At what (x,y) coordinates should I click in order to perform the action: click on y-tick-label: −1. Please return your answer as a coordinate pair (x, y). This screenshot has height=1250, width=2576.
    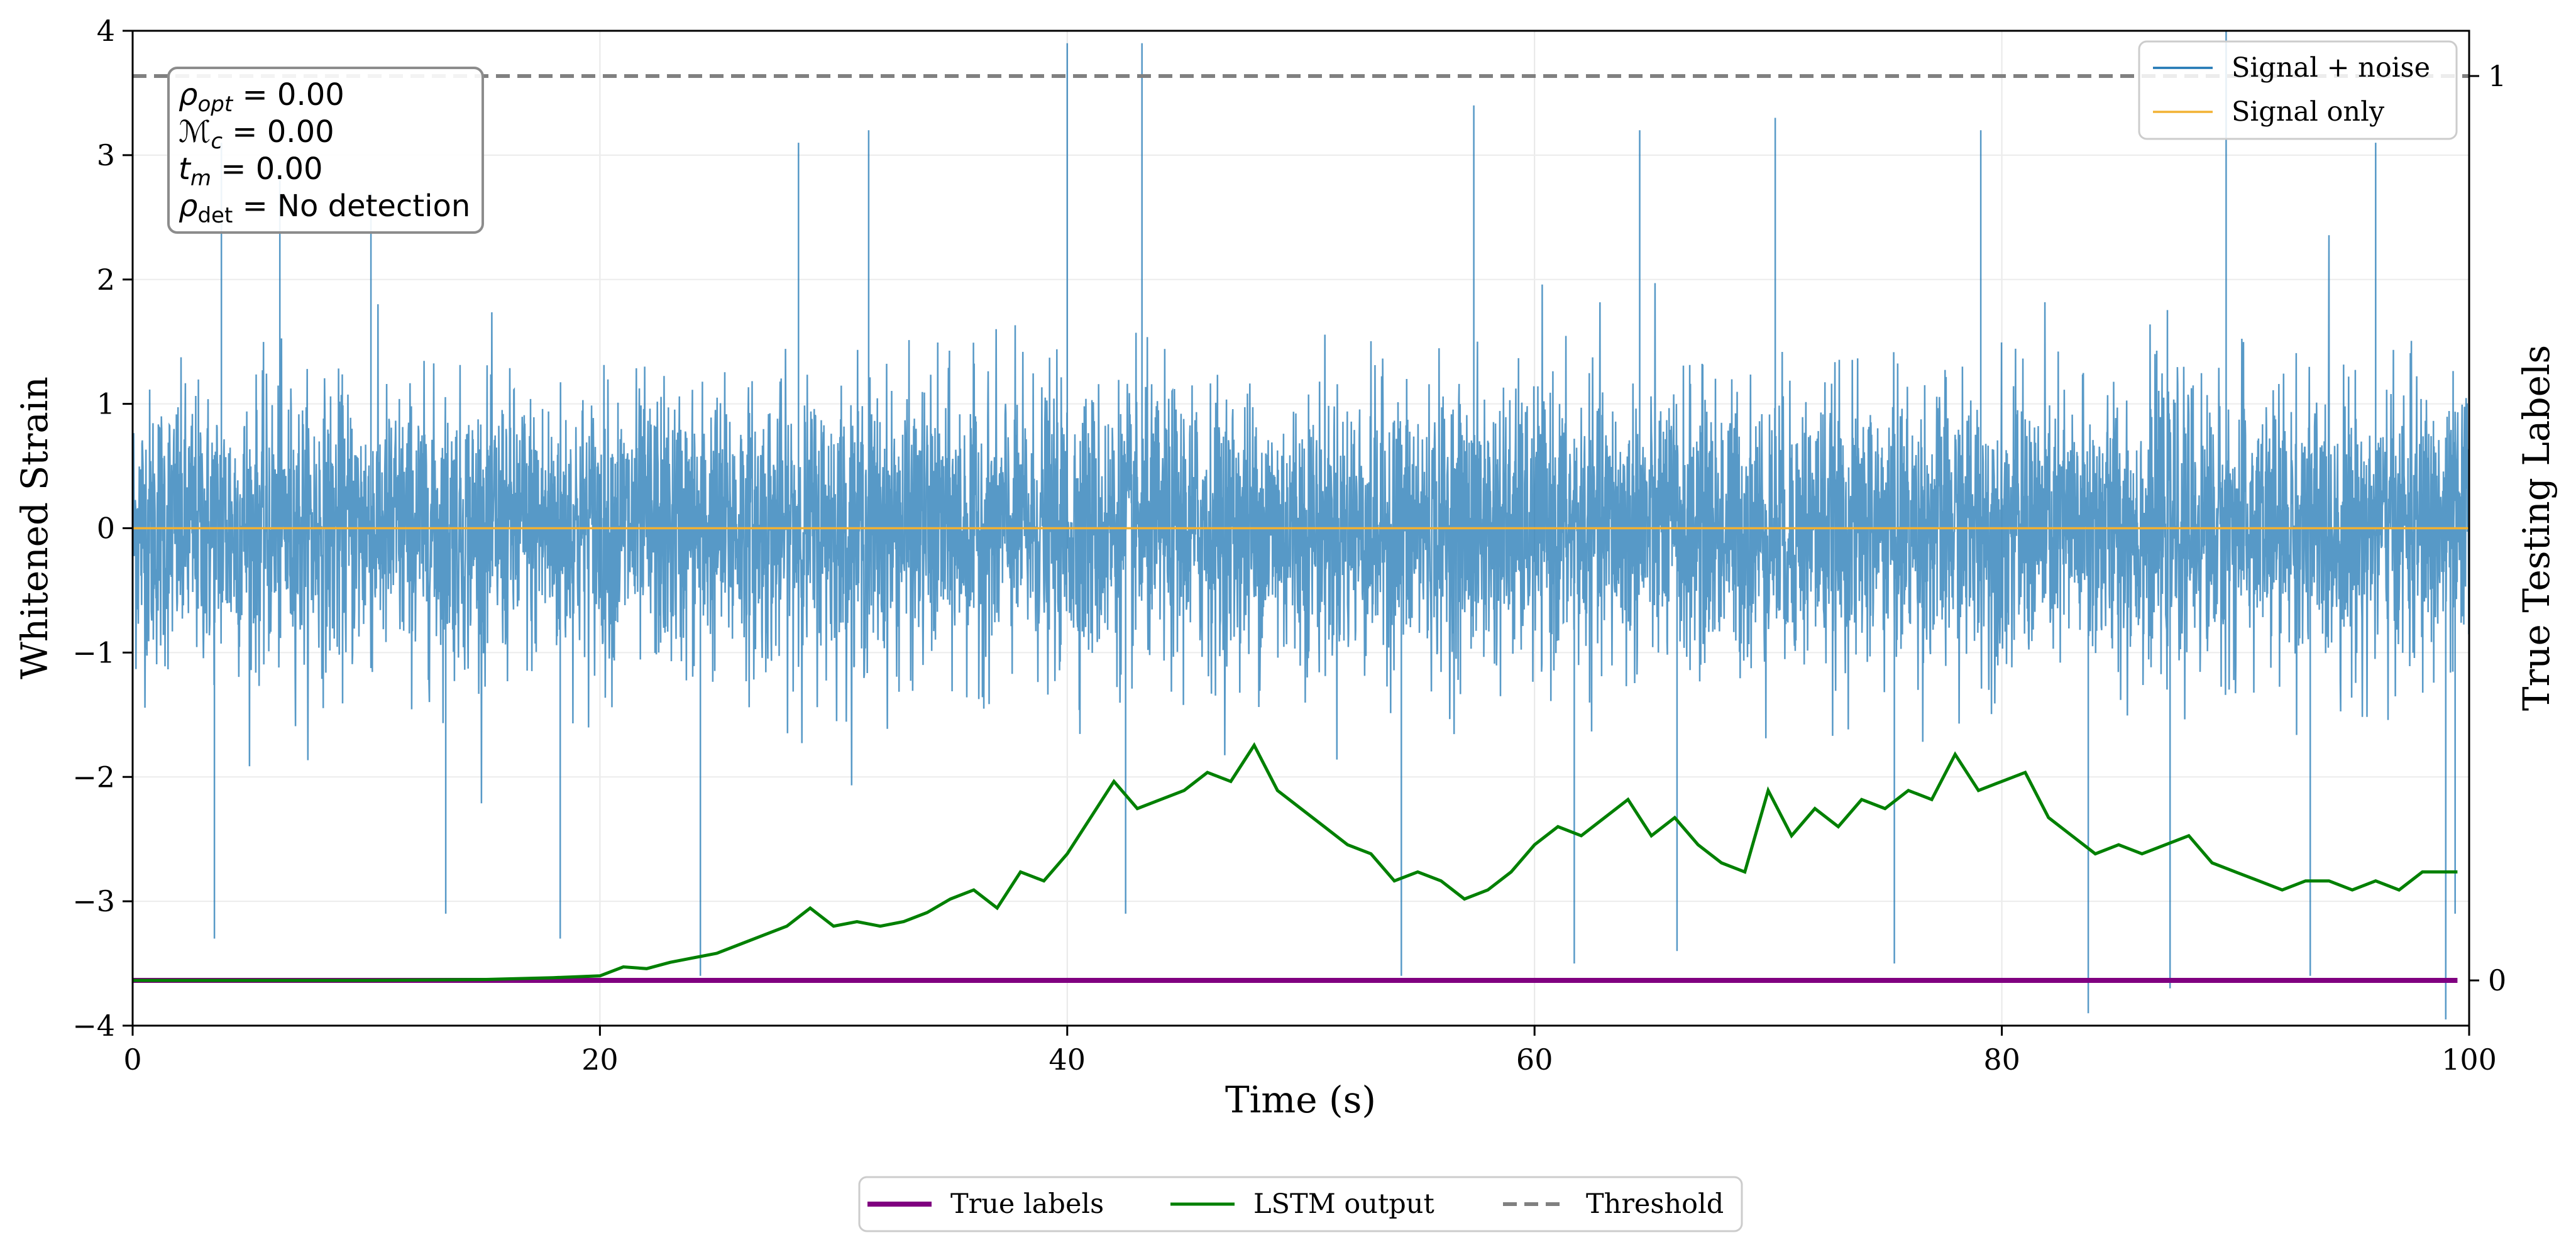
    Looking at the image, I should click on (93, 652).